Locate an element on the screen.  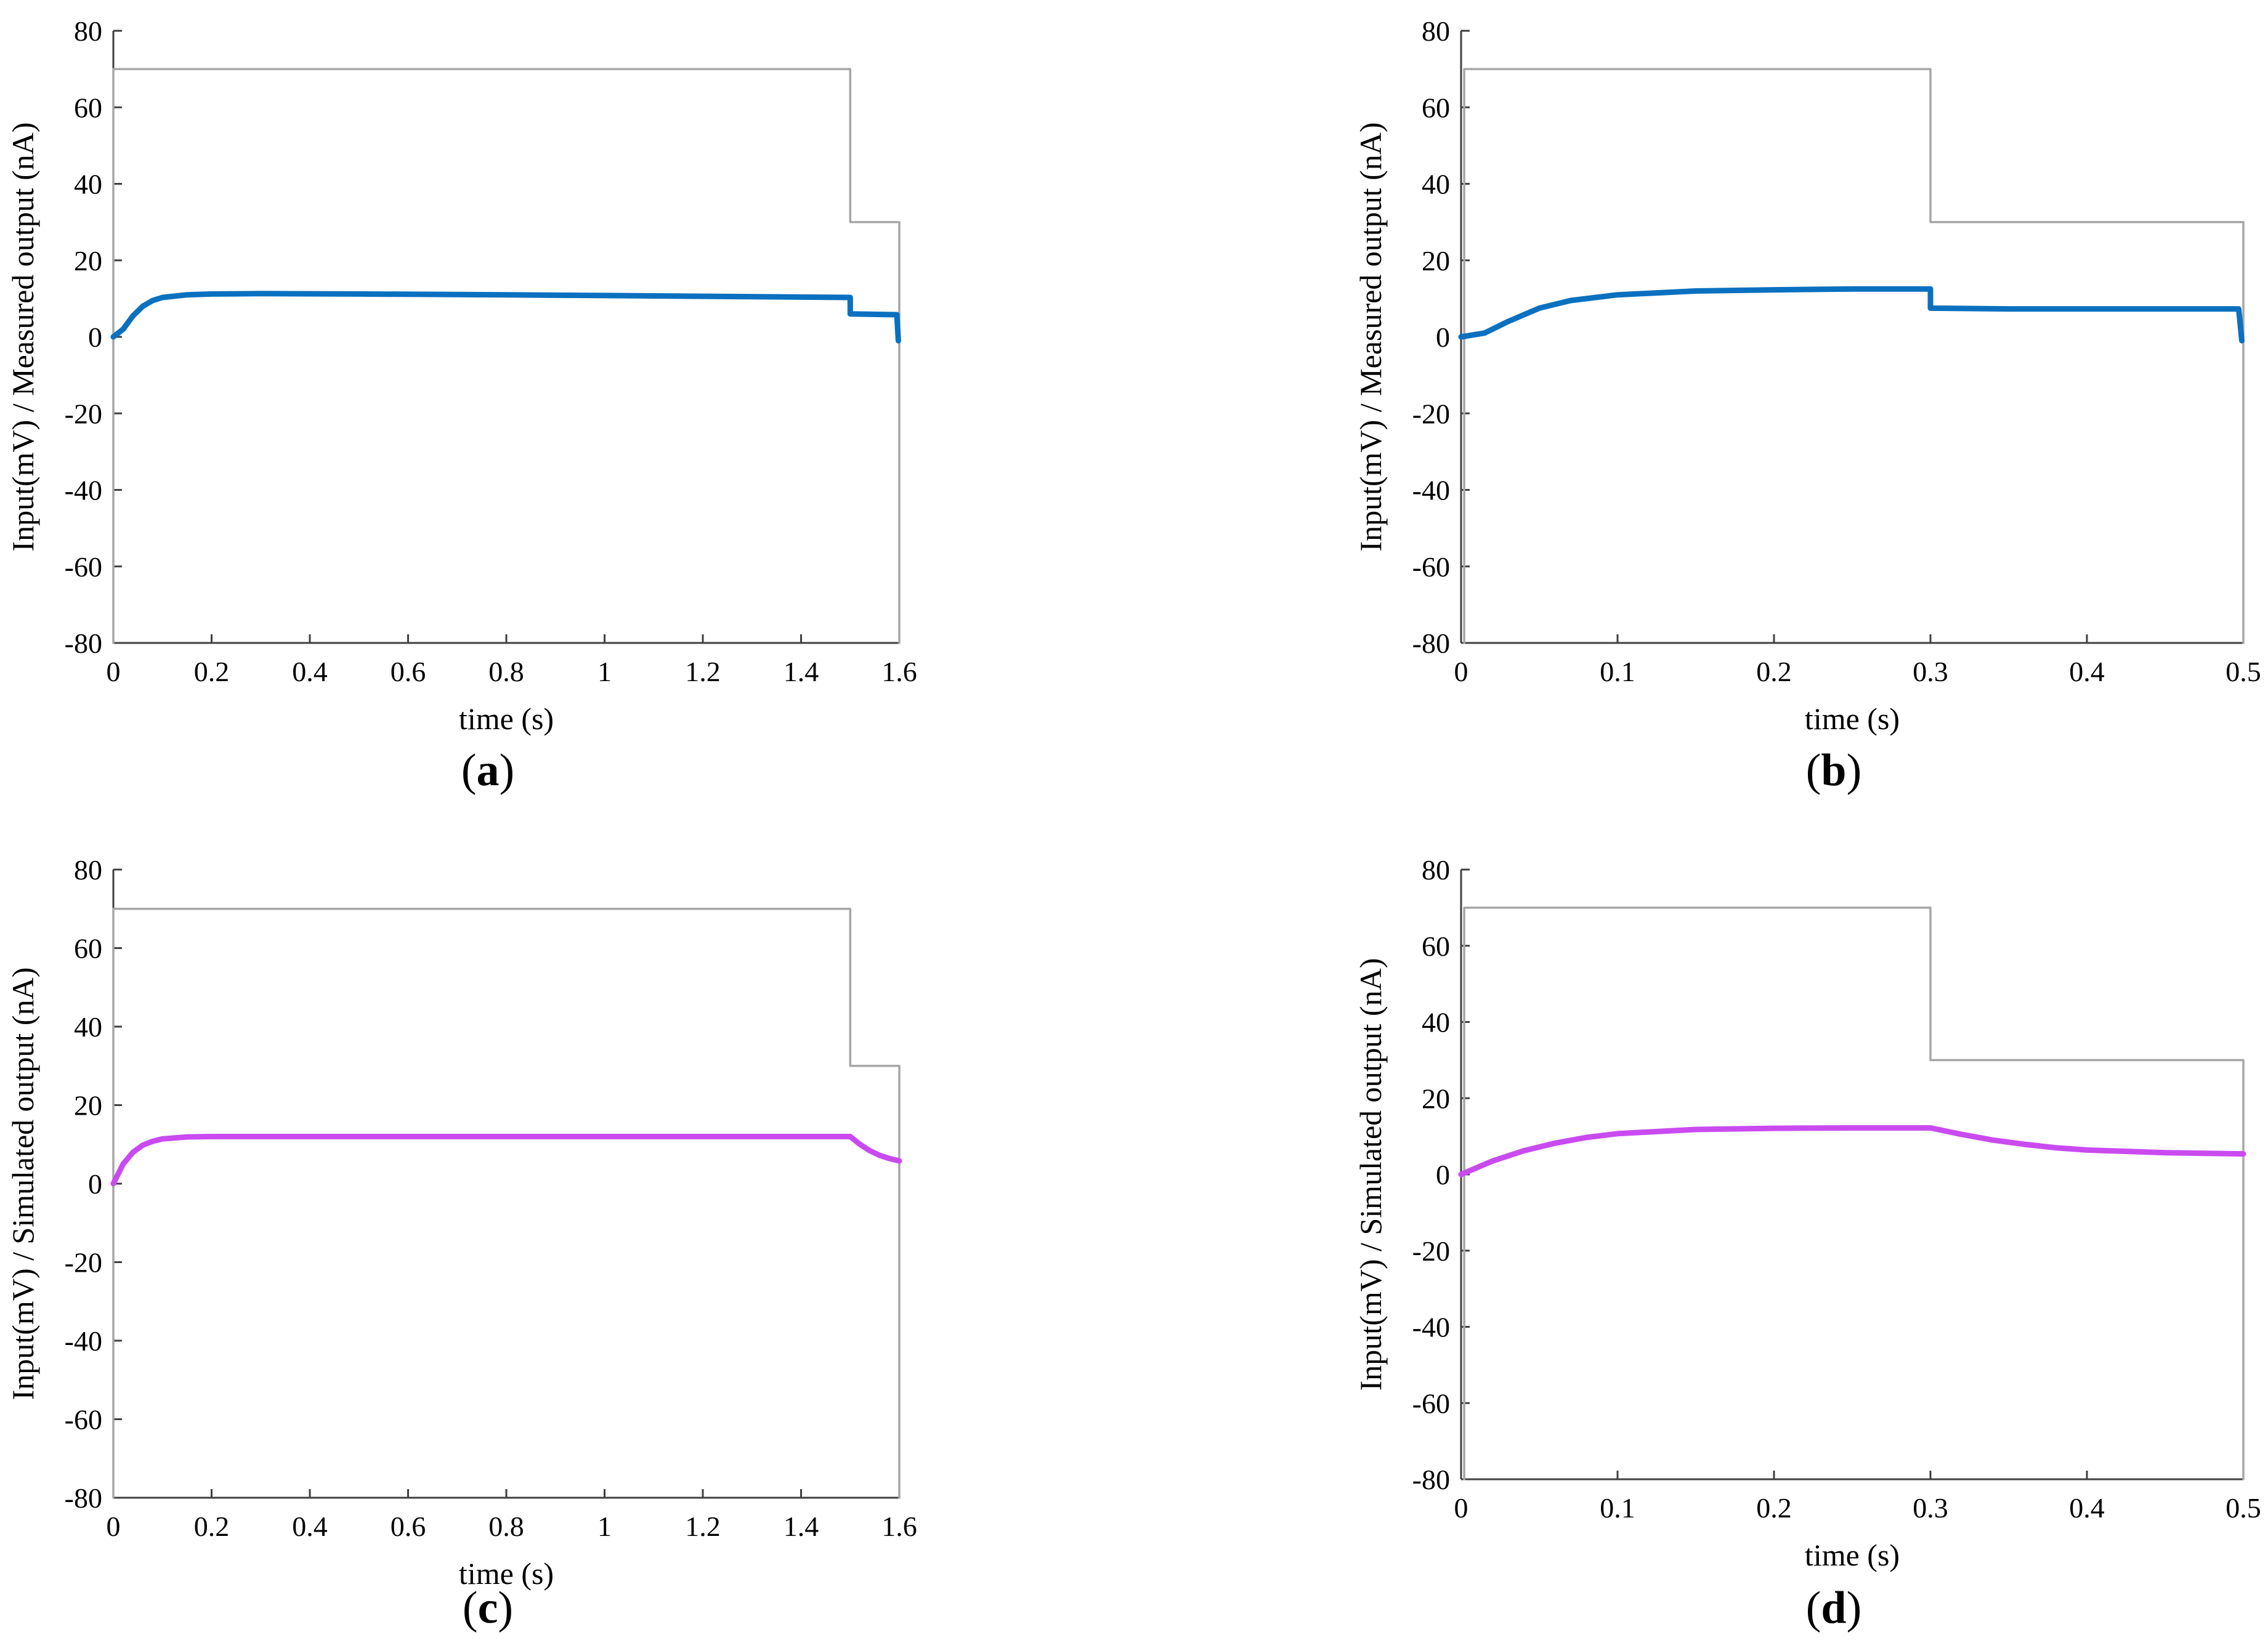
panel-letter: b is located at coordinates (1834, 770).